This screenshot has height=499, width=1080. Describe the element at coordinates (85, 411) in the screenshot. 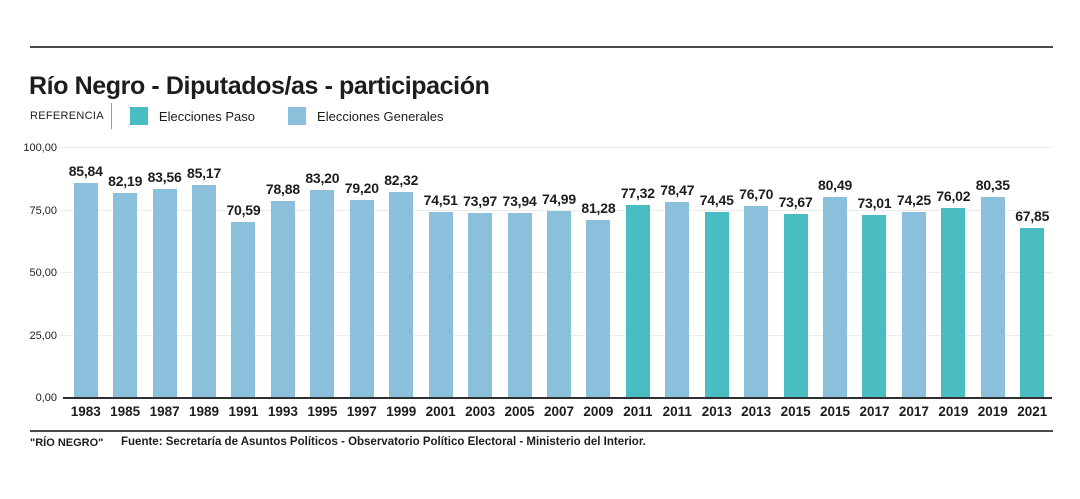

I see `x-tick-label: 1983` at that location.